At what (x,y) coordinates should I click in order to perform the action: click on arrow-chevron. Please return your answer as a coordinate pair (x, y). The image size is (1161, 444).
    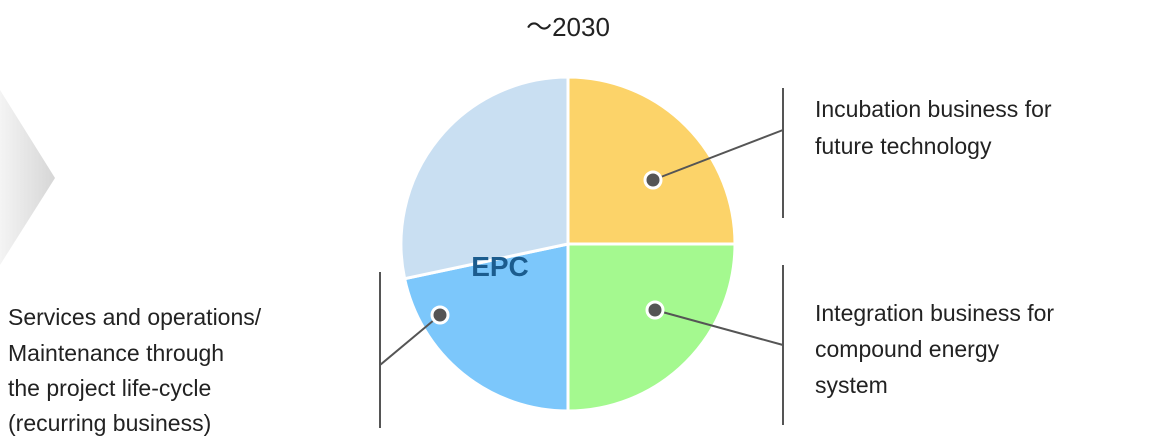
    Looking at the image, I should click on (27, 177).